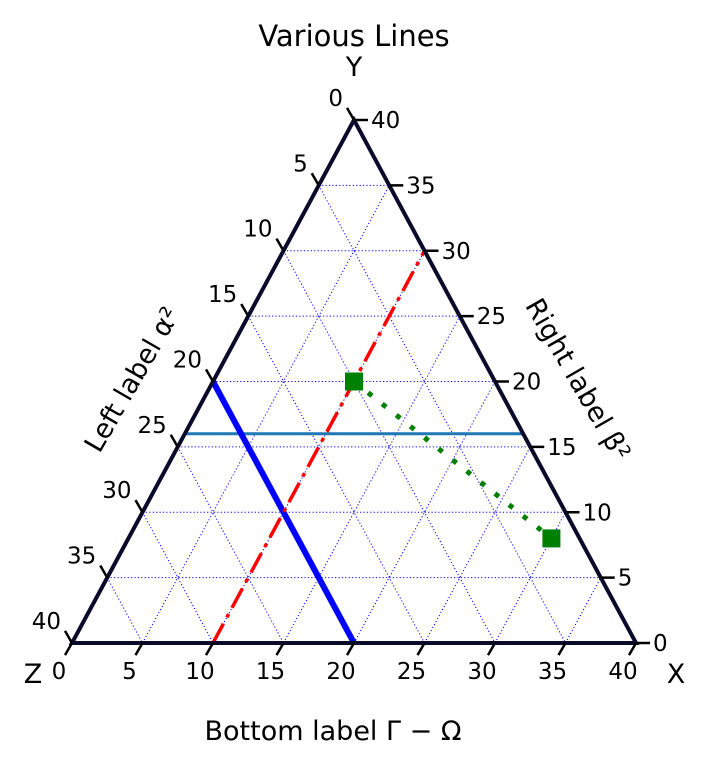  Describe the element at coordinates (33, 674) in the screenshot. I see `corner-label-left: Z` at that location.